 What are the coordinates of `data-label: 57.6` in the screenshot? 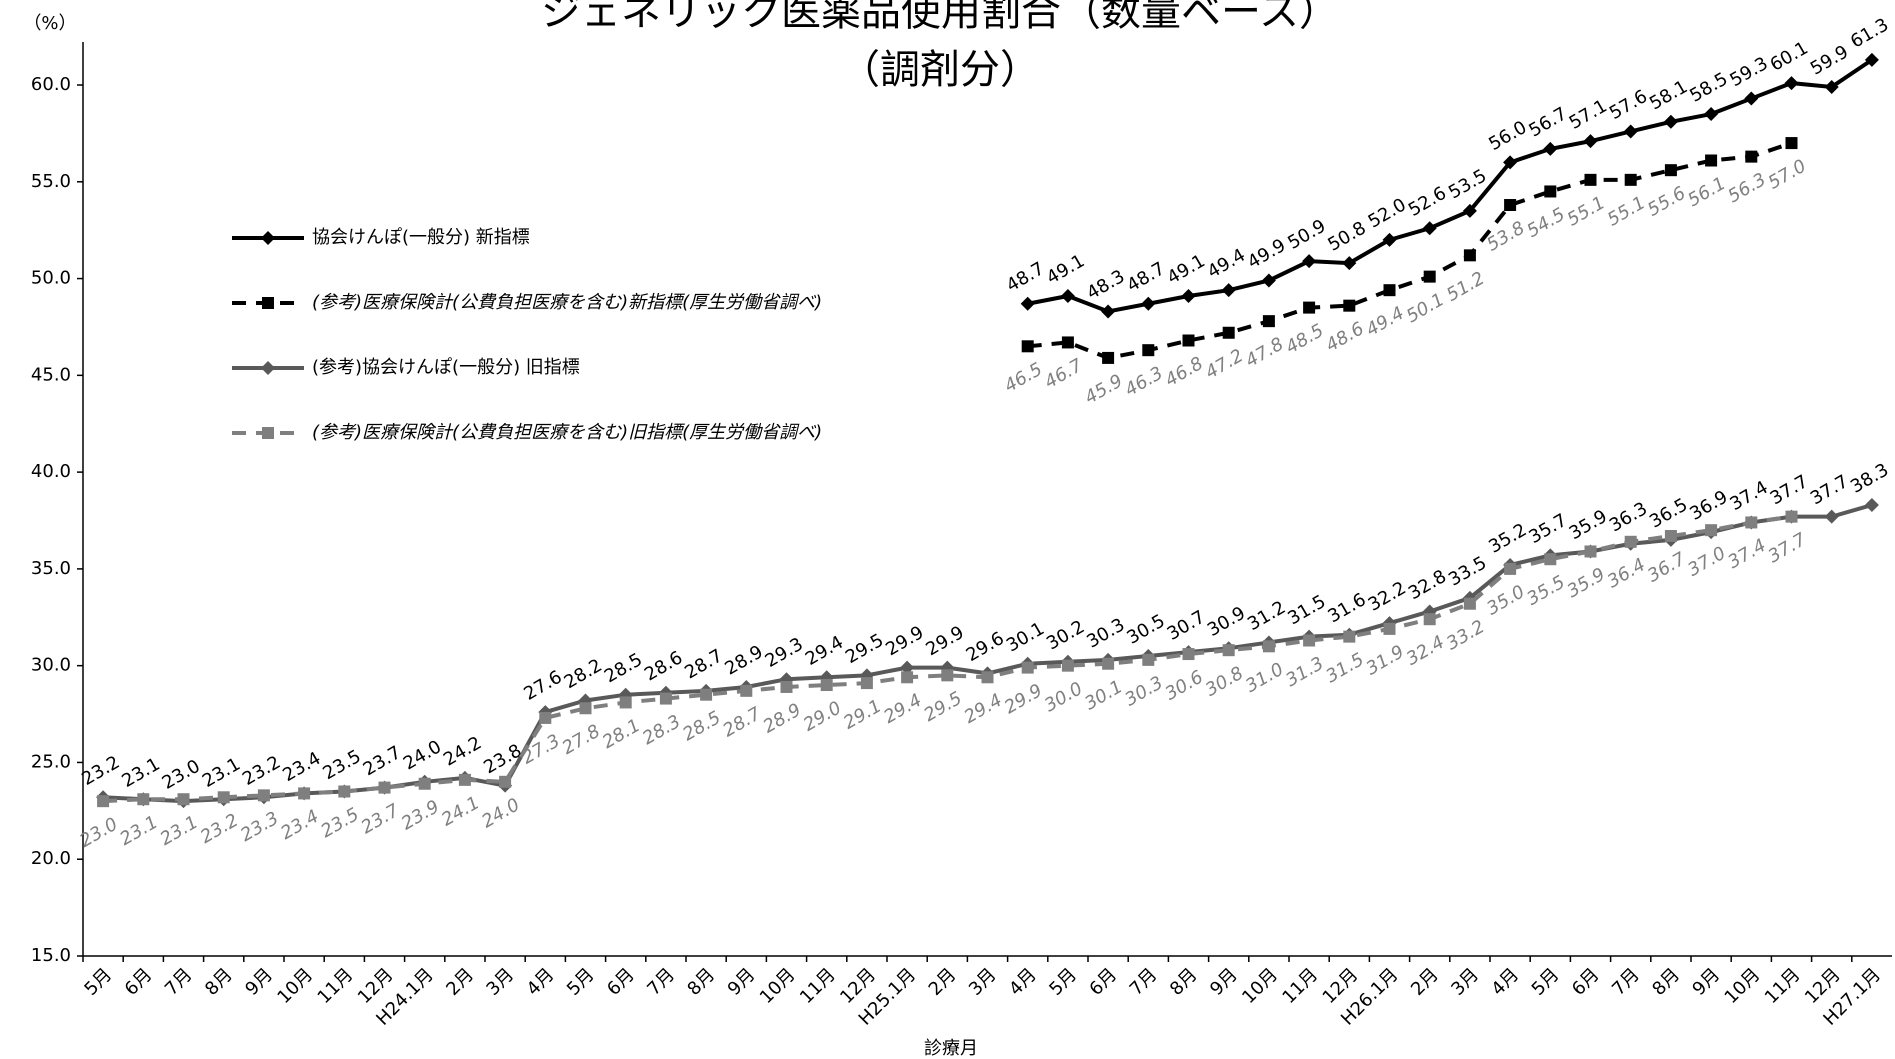 It's located at (1628, 105).